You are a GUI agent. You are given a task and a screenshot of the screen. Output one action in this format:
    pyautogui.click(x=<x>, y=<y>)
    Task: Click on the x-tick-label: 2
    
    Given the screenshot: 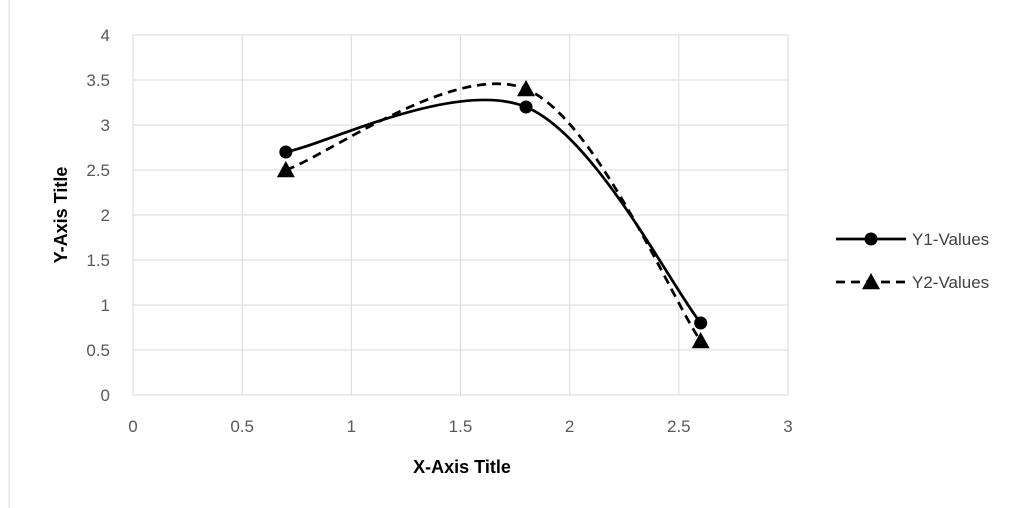 What is the action you would take?
    pyautogui.click(x=569, y=426)
    